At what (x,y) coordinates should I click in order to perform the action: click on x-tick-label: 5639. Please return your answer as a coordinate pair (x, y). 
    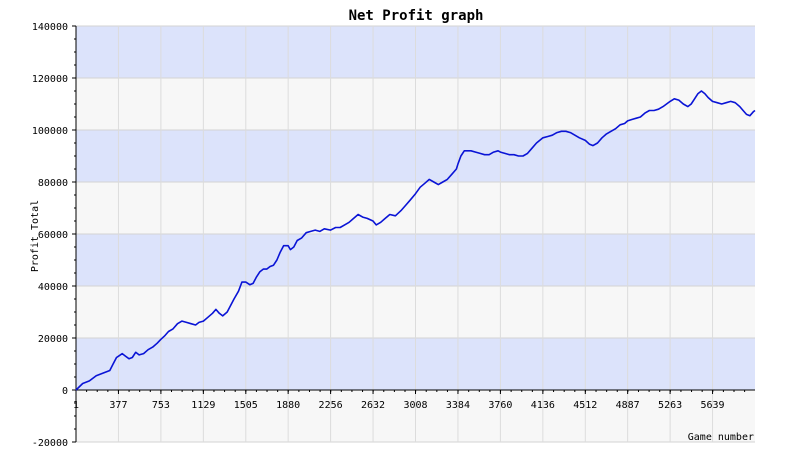
    Looking at the image, I should click on (713, 405).